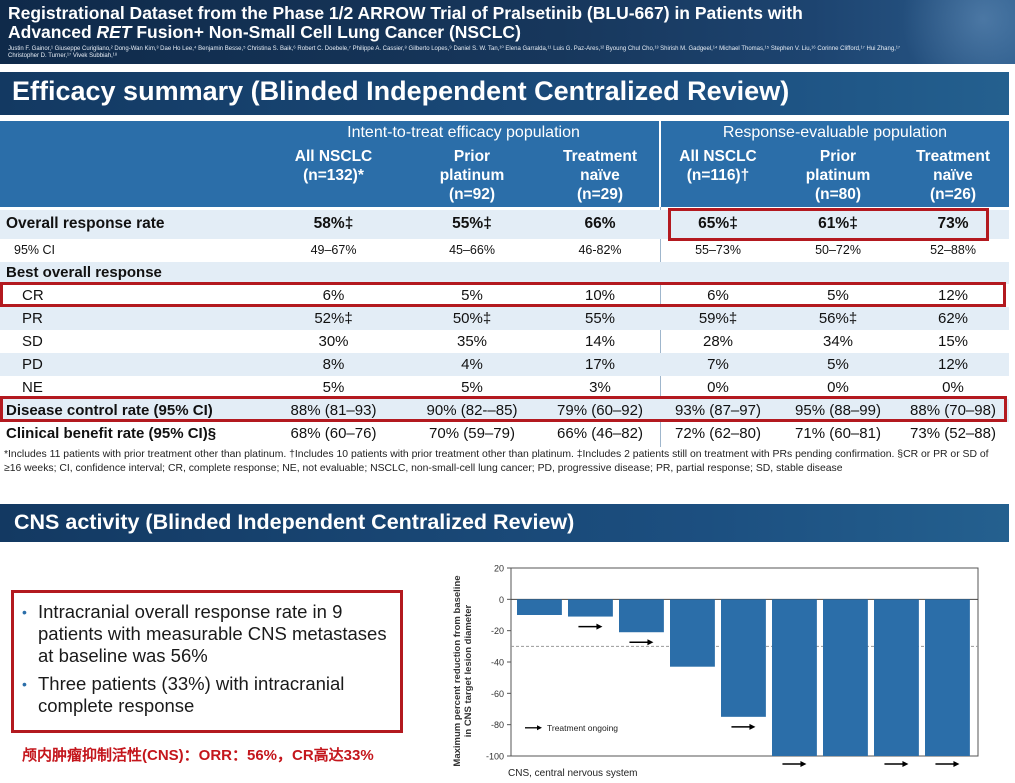 The image size is (1015, 783). Describe the element at coordinates (838, 318) in the screenshot. I see `row-value: 56%‡` at that location.